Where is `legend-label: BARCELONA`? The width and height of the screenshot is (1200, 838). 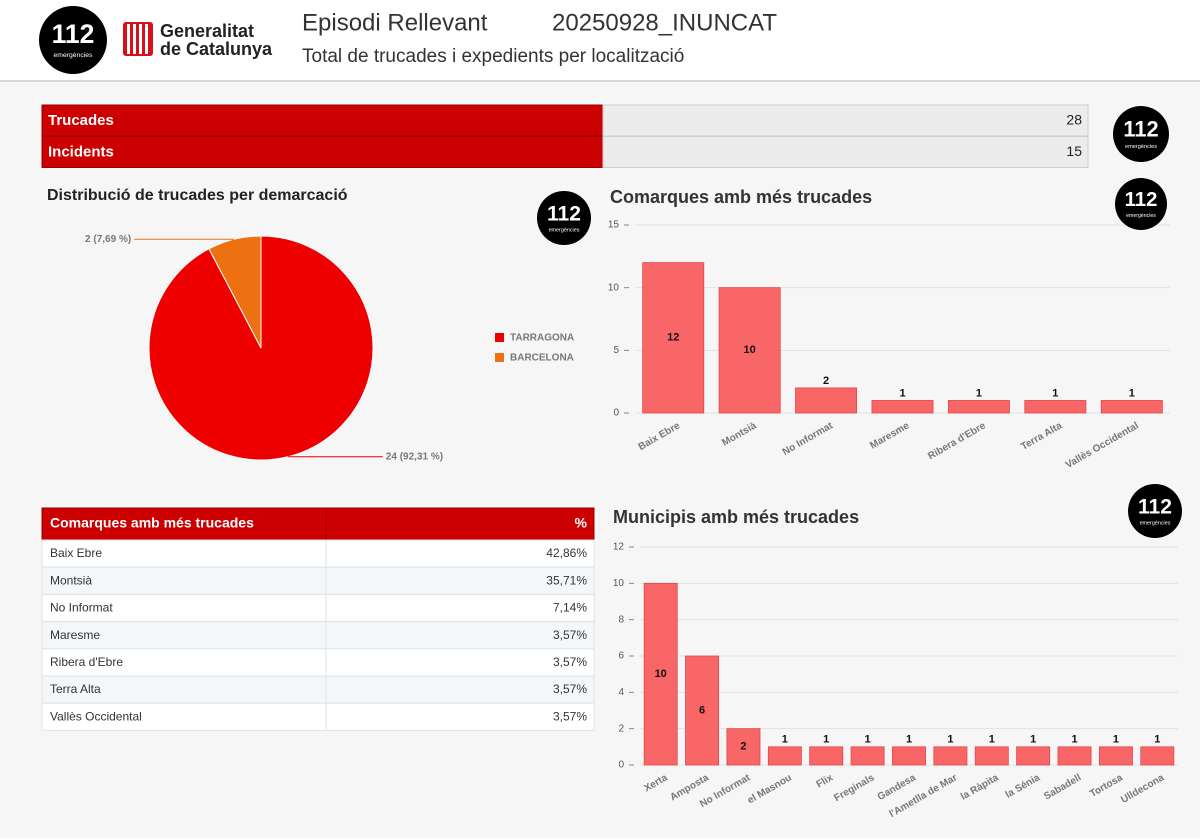 legend-label: BARCELONA is located at coordinates (542, 358).